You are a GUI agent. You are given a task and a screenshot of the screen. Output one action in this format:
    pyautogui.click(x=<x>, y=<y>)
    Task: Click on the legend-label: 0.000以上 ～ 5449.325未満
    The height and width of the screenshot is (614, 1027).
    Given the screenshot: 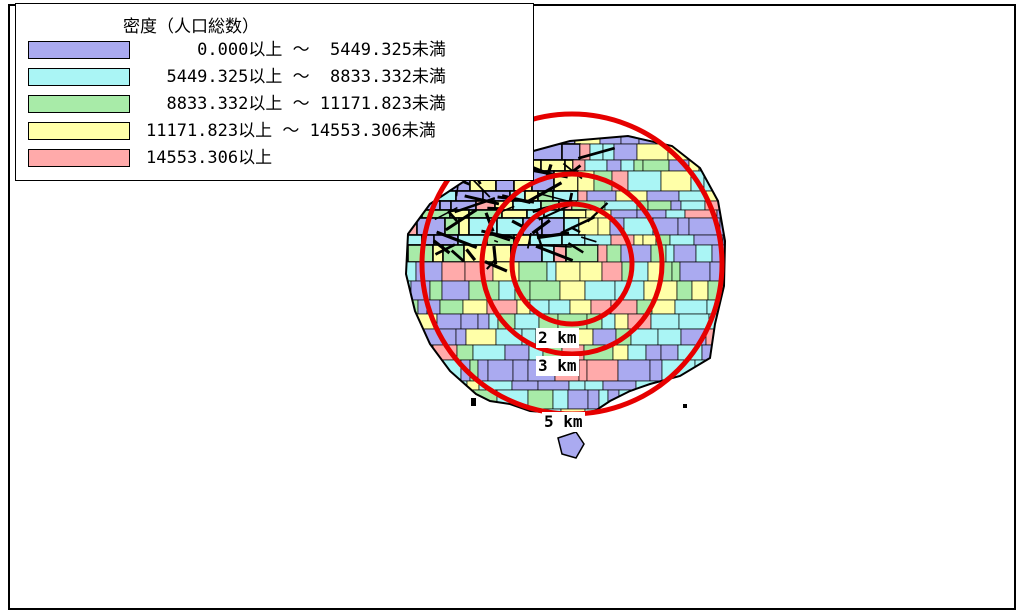 What is the action you would take?
    pyautogui.click(x=296, y=50)
    